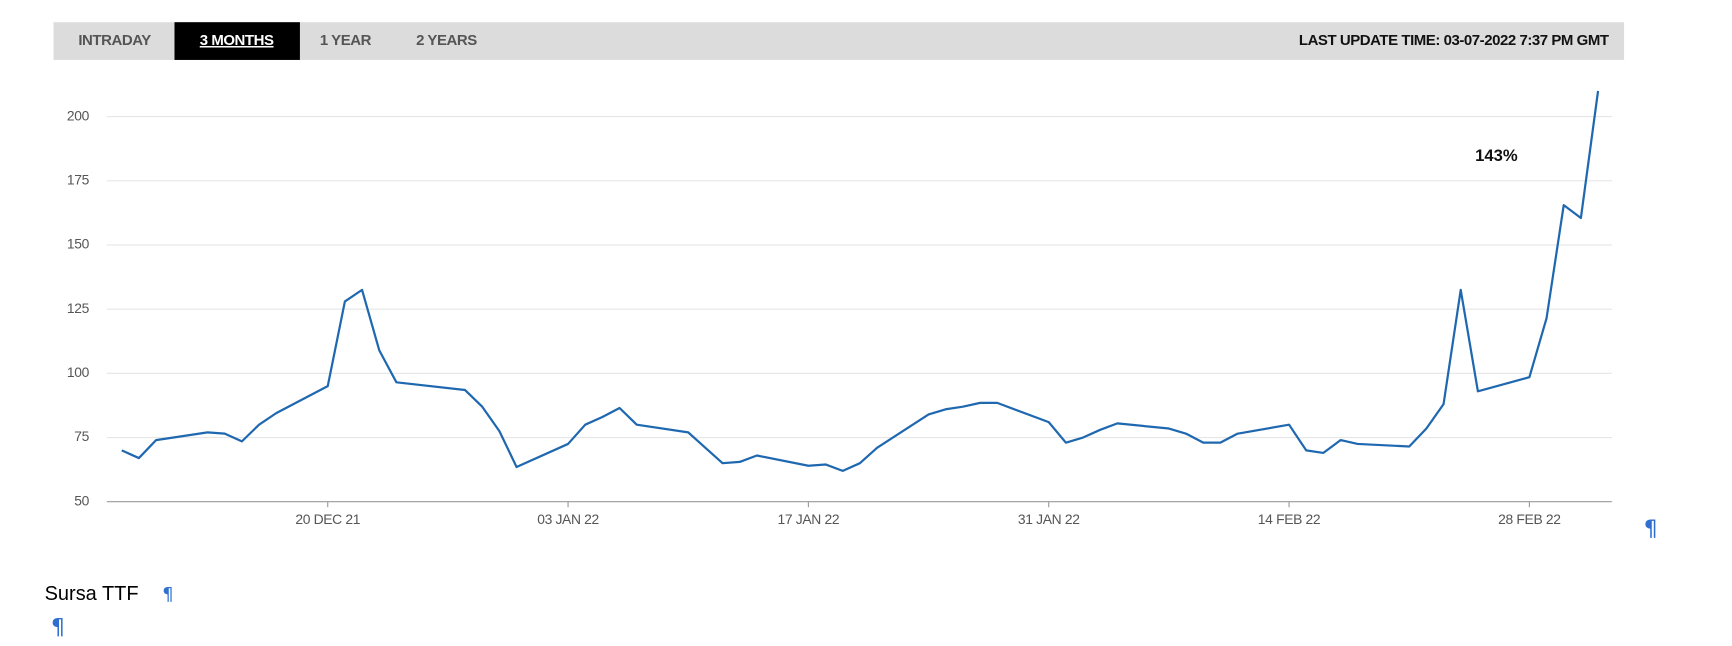 The width and height of the screenshot is (1732, 646). Describe the element at coordinates (568, 519) in the screenshot. I see `x-tick-label: 03 JAN 22` at that location.